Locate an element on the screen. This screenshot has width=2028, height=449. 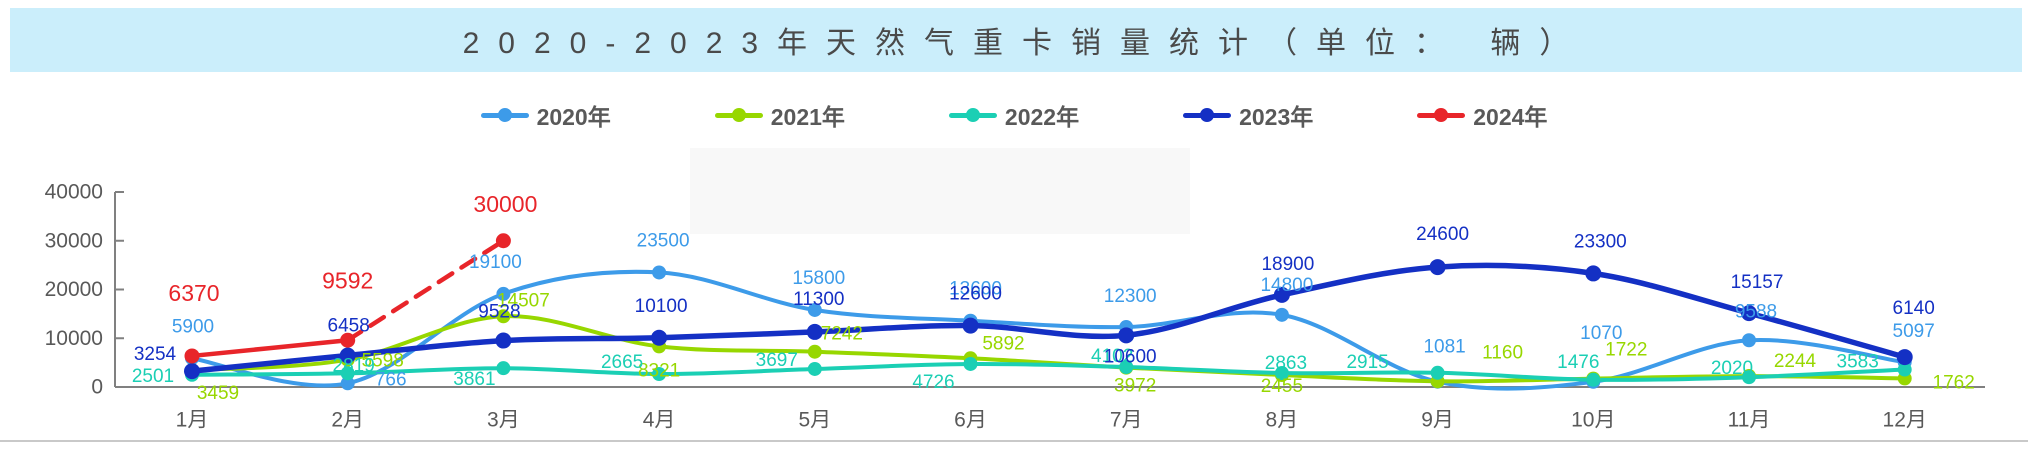
series-line-2022年 is located at coordinates (1048, 371).